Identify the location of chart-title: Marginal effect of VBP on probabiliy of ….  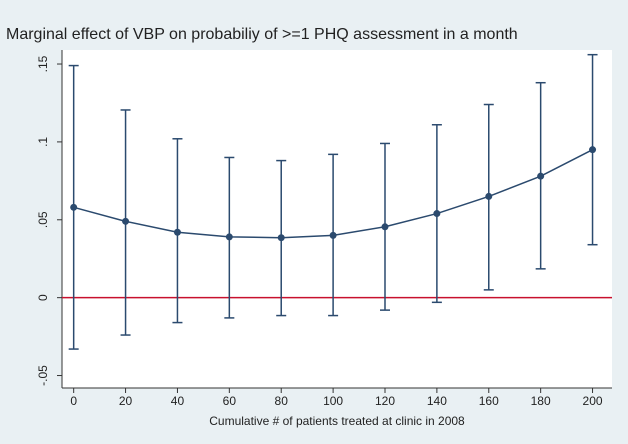
(262, 34).